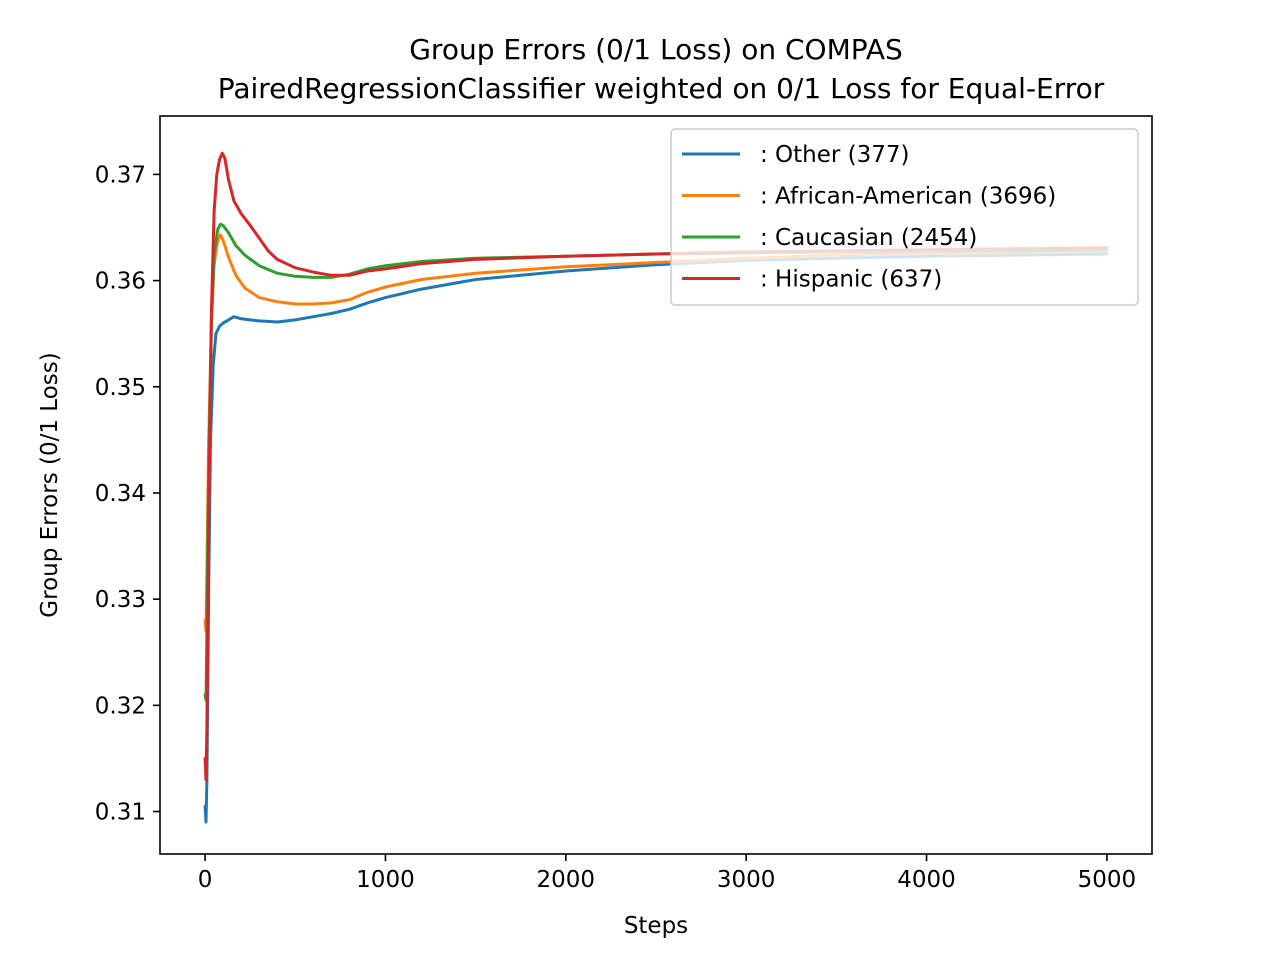 The width and height of the screenshot is (1280, 960). What do you see at coordinates (385, 880) in the screenshot?
I see `x-tick-label: 1000` at bounding box center [385, 880].